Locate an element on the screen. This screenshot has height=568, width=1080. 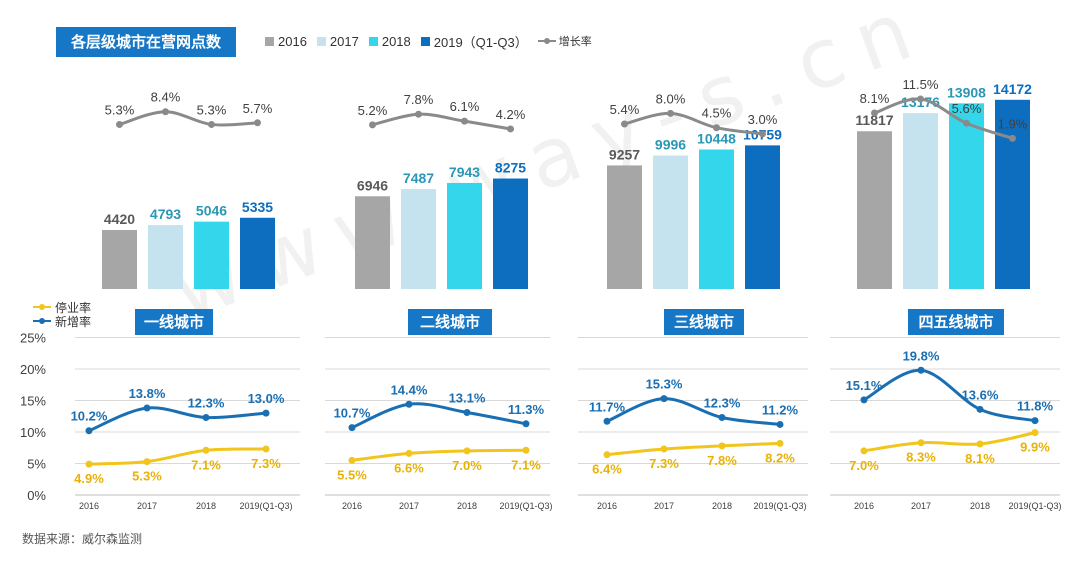
closure-label: 5.5% is located at coordinates (352, 474).